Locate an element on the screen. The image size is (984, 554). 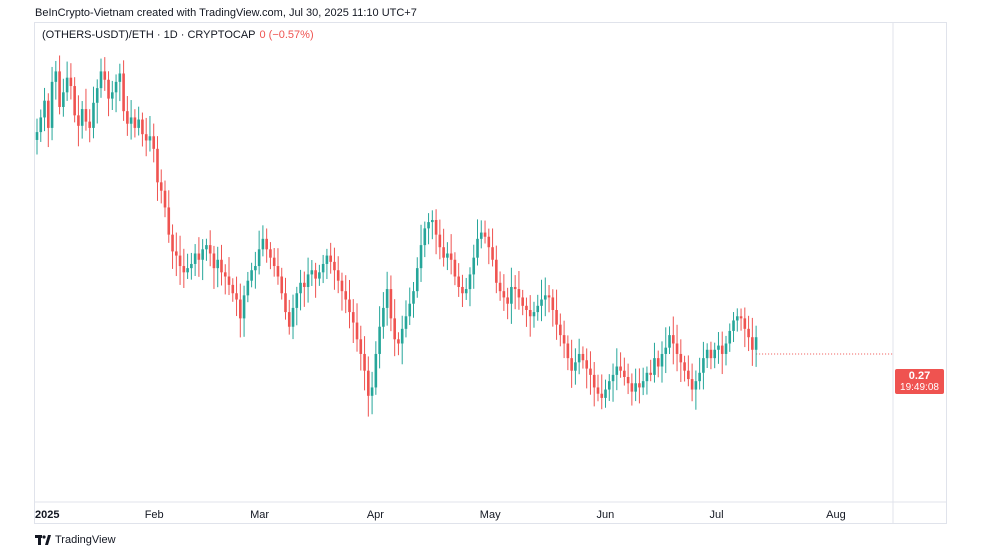
footer-brand: TradingView is located at coordinates (75, 540).